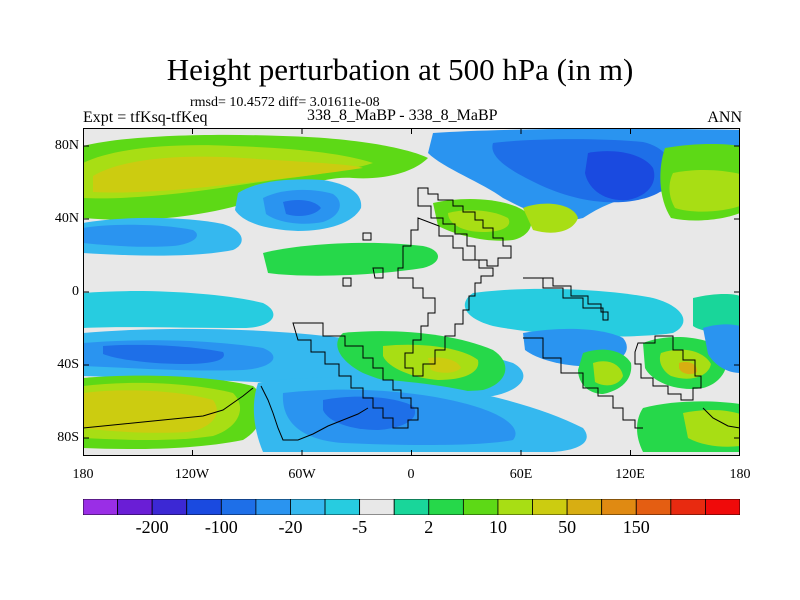 This screenshot has height=600, width=800. What do you see at coordinates (630, 474) in the screenshot?
I see `x-tick-label: 120E` at bounding box center [630, 474].